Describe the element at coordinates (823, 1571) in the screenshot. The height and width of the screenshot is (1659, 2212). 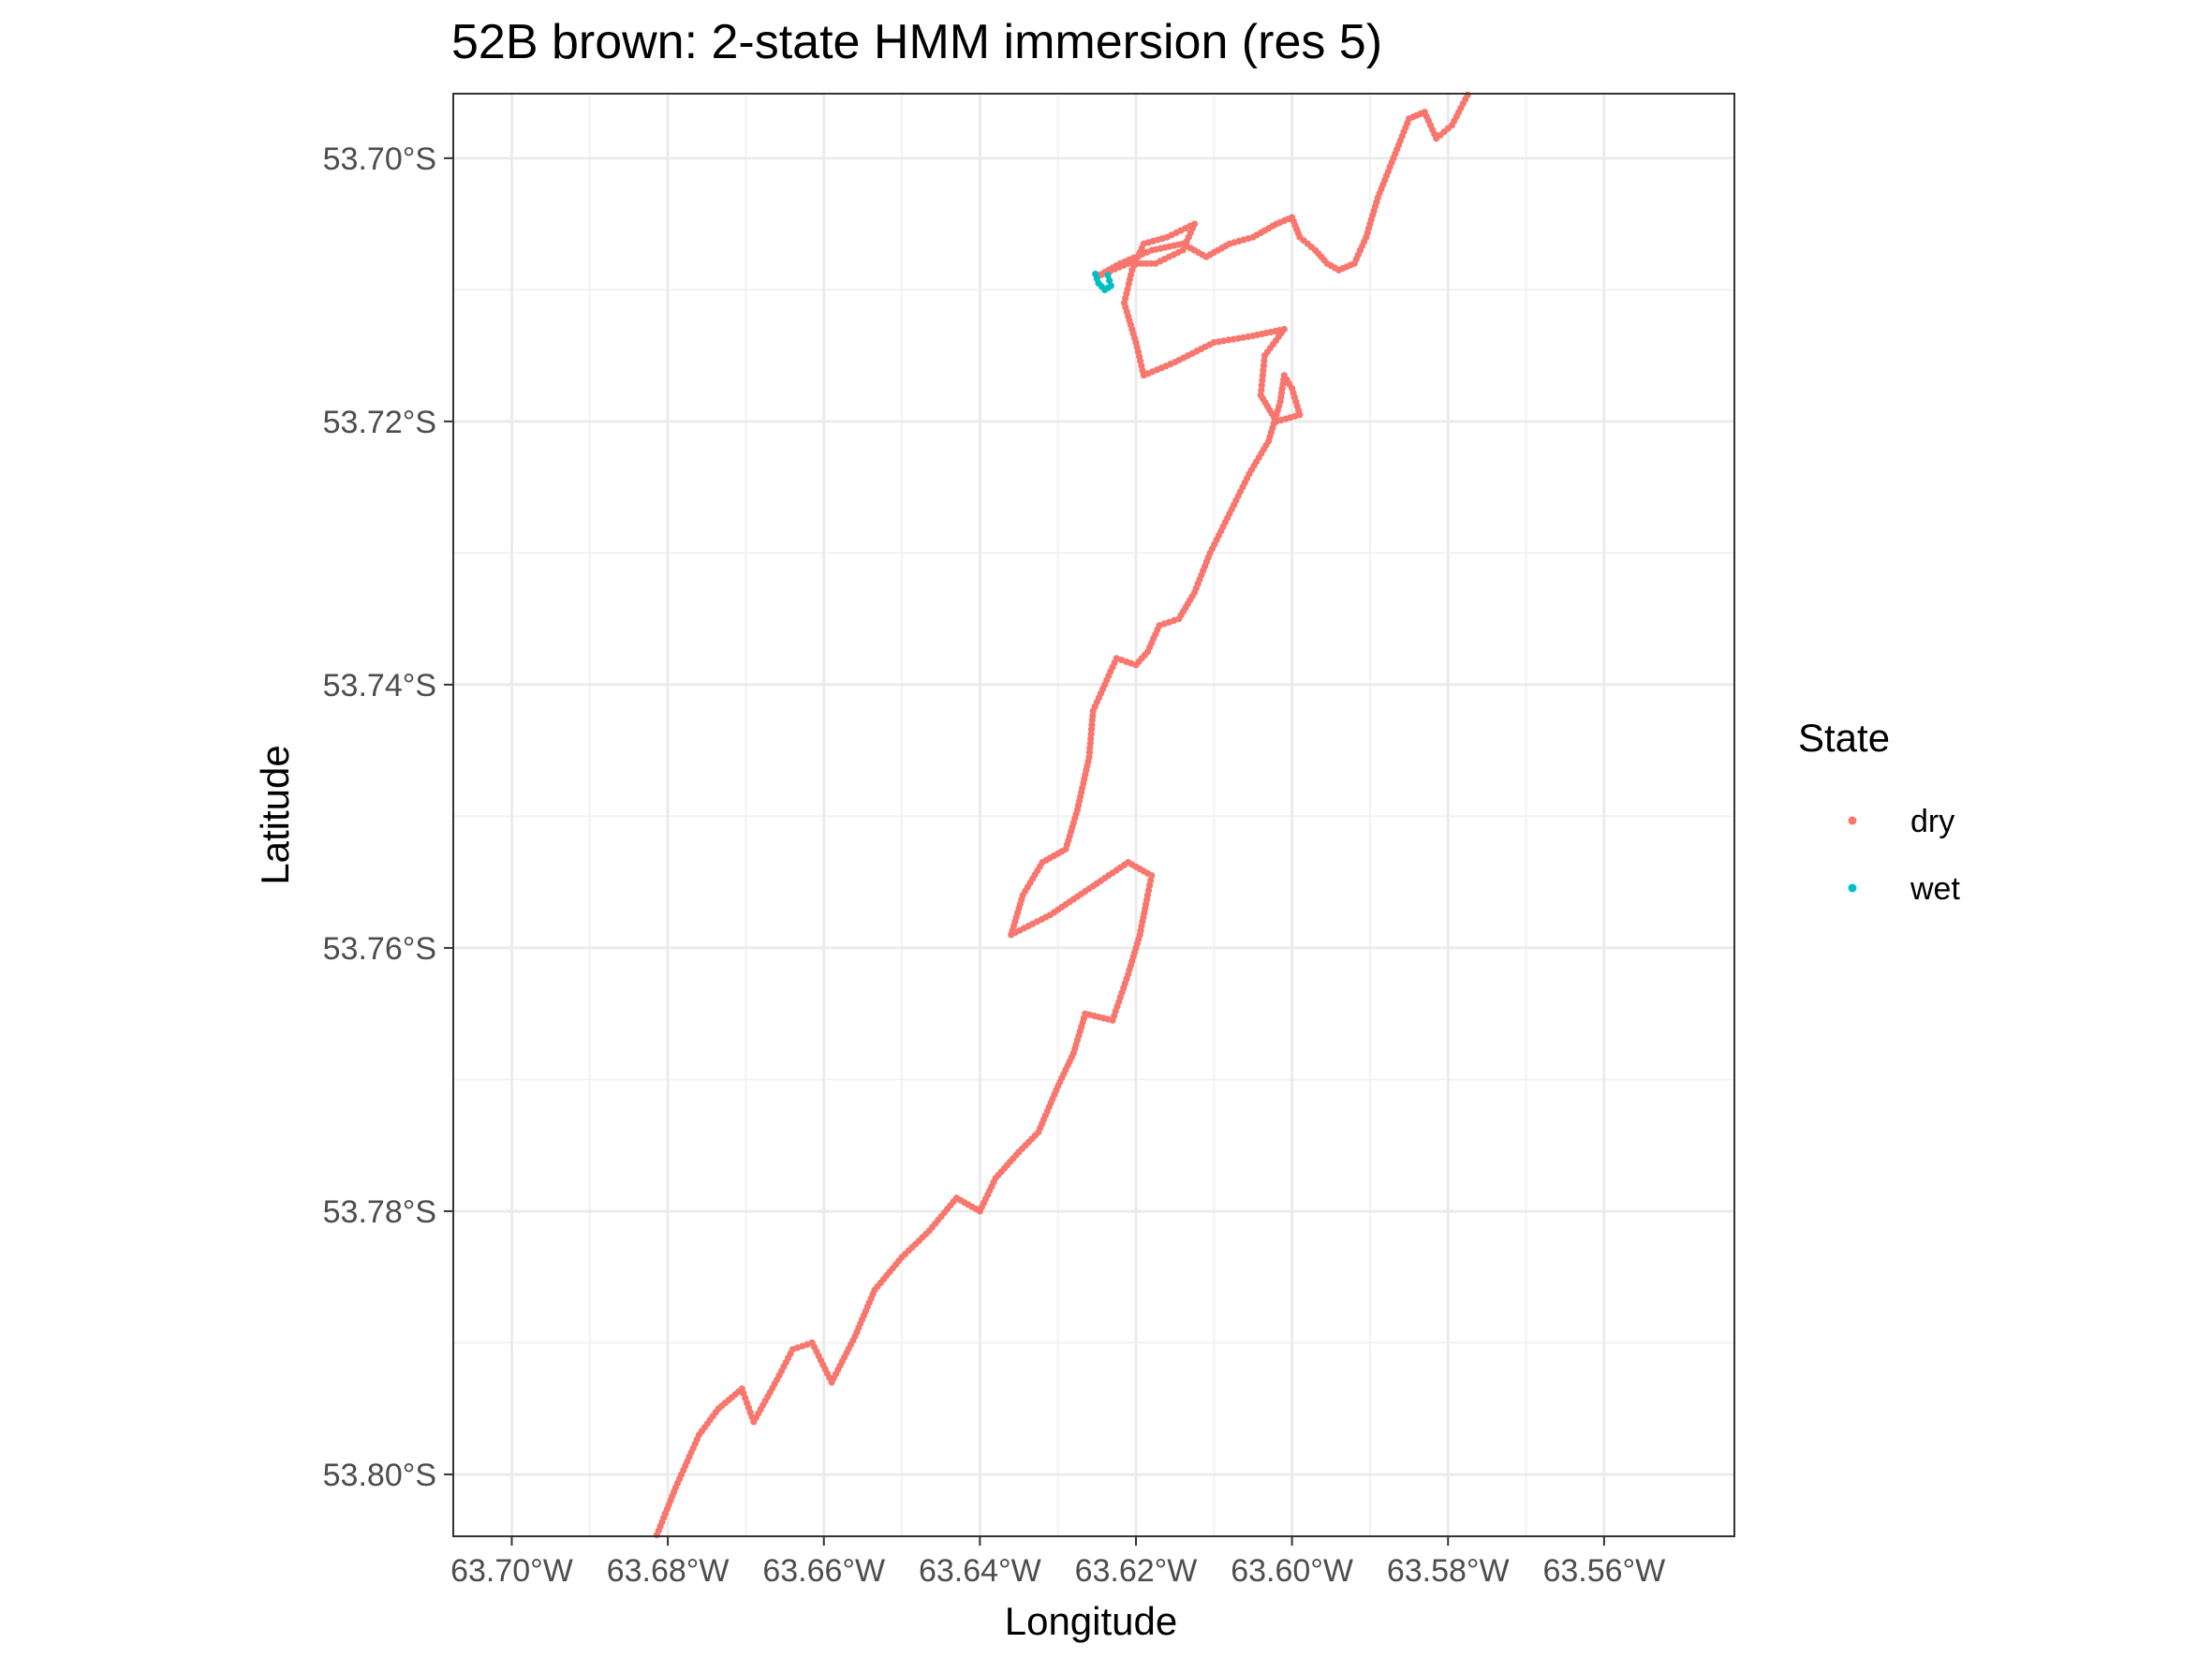
I see `x-tick-label: 63.66°W` at that location.